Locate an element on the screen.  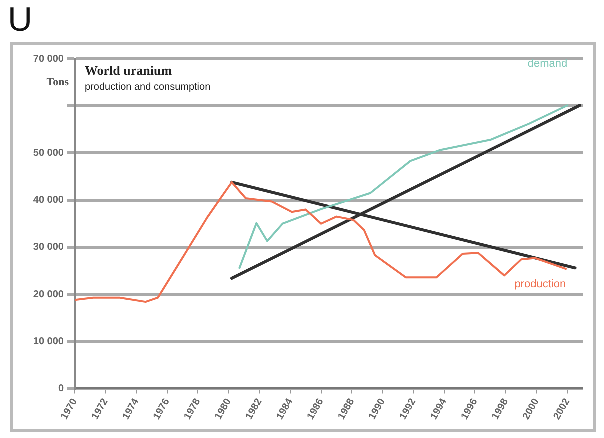
annotation: production and consumption is located at coordinates (148, 87).